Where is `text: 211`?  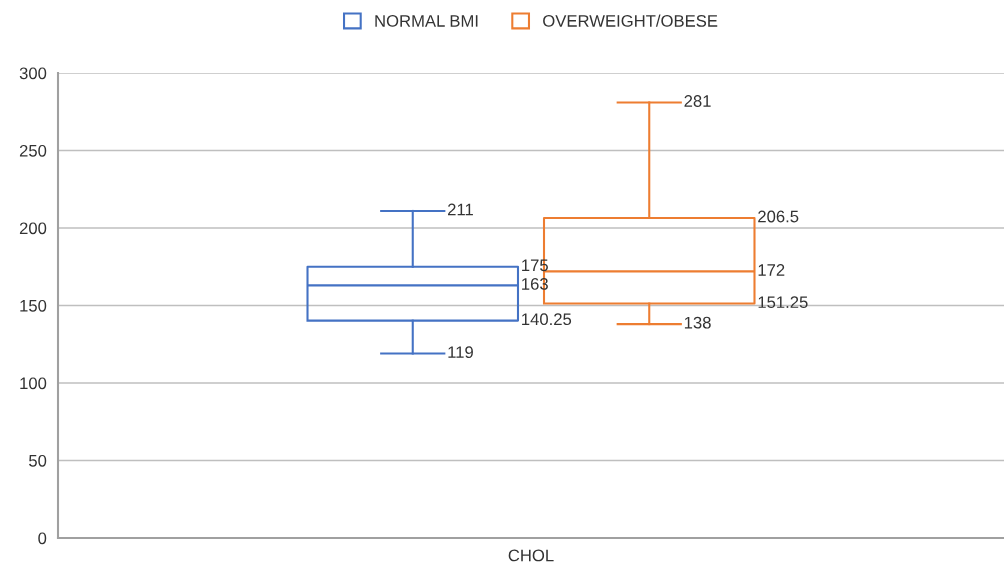
text: 211 is located at coordinates (460, 209).